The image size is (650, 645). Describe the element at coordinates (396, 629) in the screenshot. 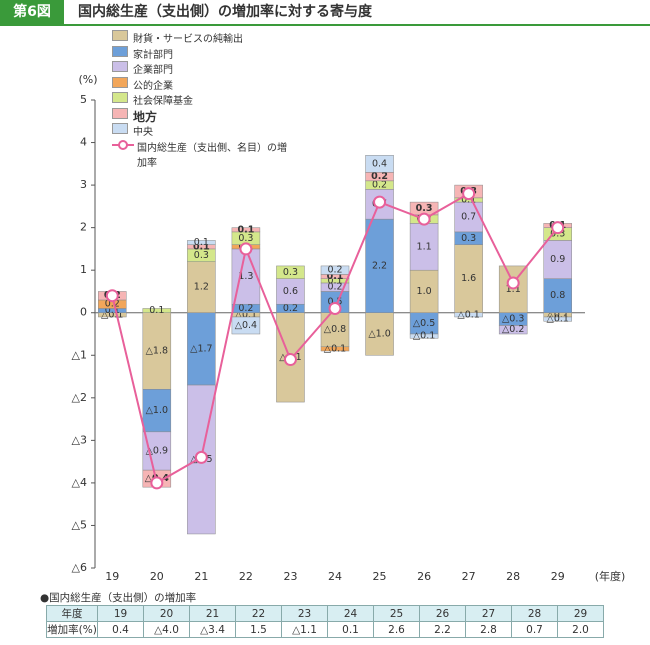

I see `table-cell: 2.6` at that location.